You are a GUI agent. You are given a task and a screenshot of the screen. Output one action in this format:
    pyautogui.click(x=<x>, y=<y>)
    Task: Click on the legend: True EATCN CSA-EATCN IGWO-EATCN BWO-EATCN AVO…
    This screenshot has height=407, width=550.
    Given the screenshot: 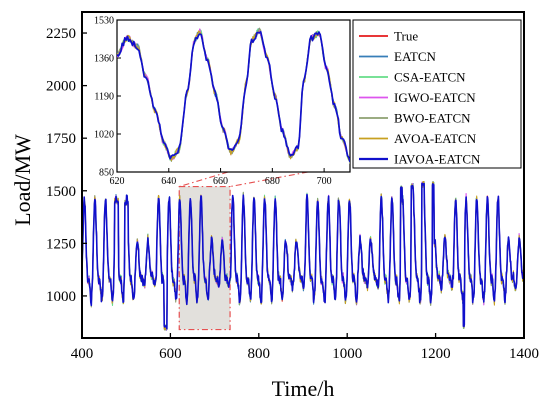 What is the action you would take?
    pyautogui.click(x=437, y=94)
    